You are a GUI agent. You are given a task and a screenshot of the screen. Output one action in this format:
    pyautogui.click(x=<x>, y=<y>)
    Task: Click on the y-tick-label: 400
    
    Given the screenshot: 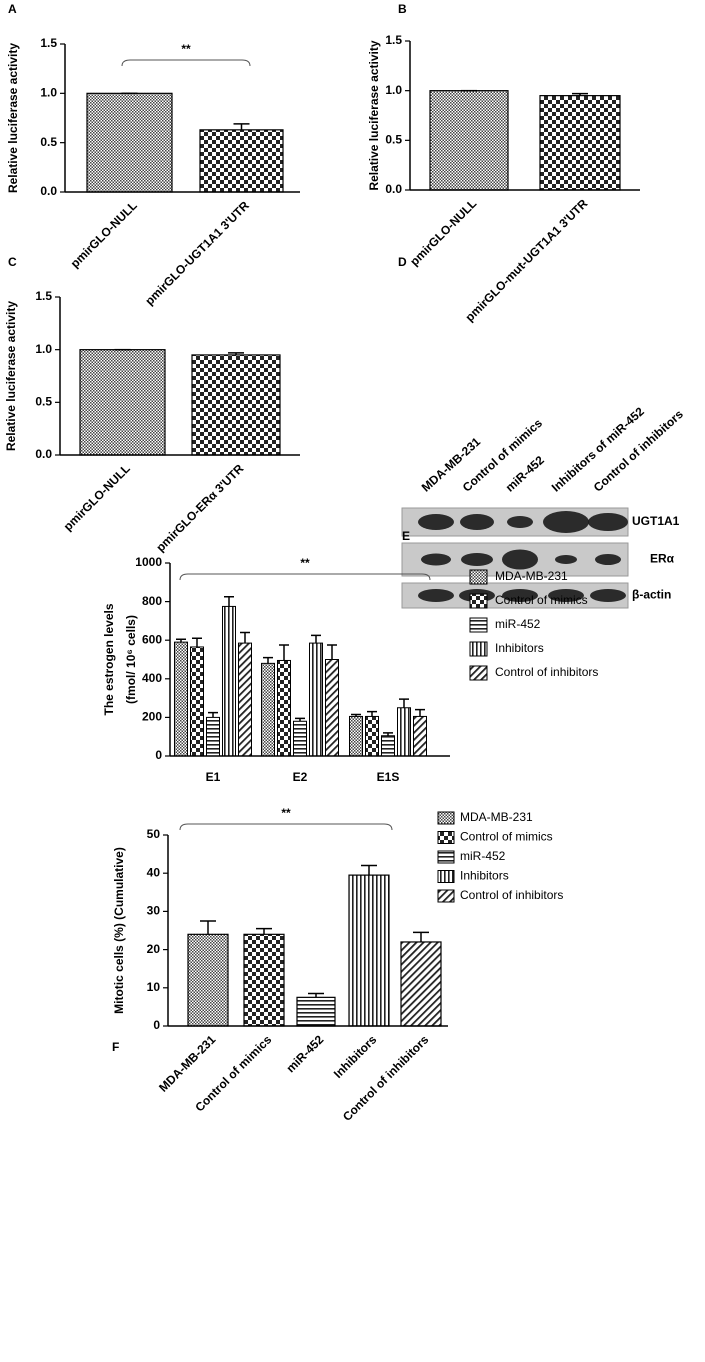 What is the action you would take?
    pyautogui.click(x=152, y=678)
    